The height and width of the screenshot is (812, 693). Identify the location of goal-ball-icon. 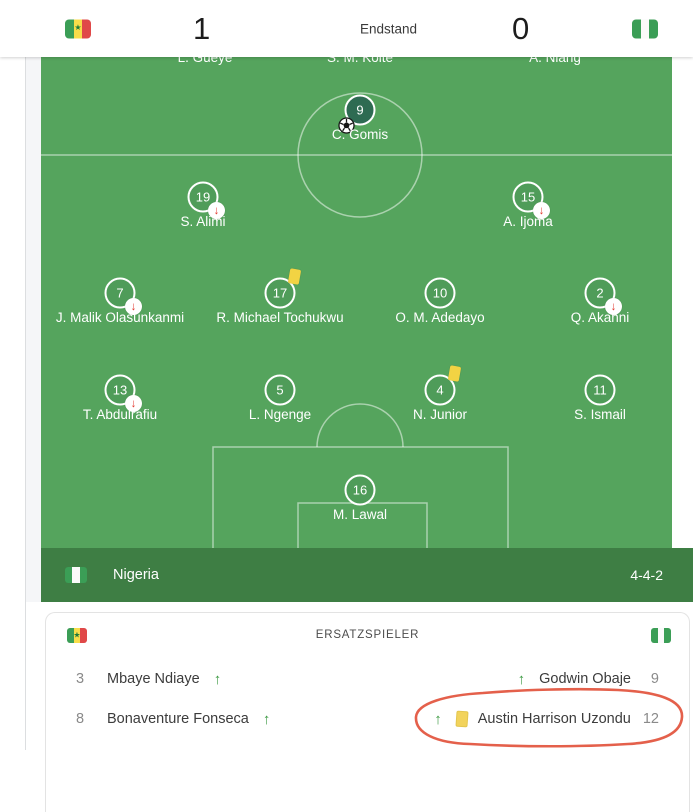
(346, 125).